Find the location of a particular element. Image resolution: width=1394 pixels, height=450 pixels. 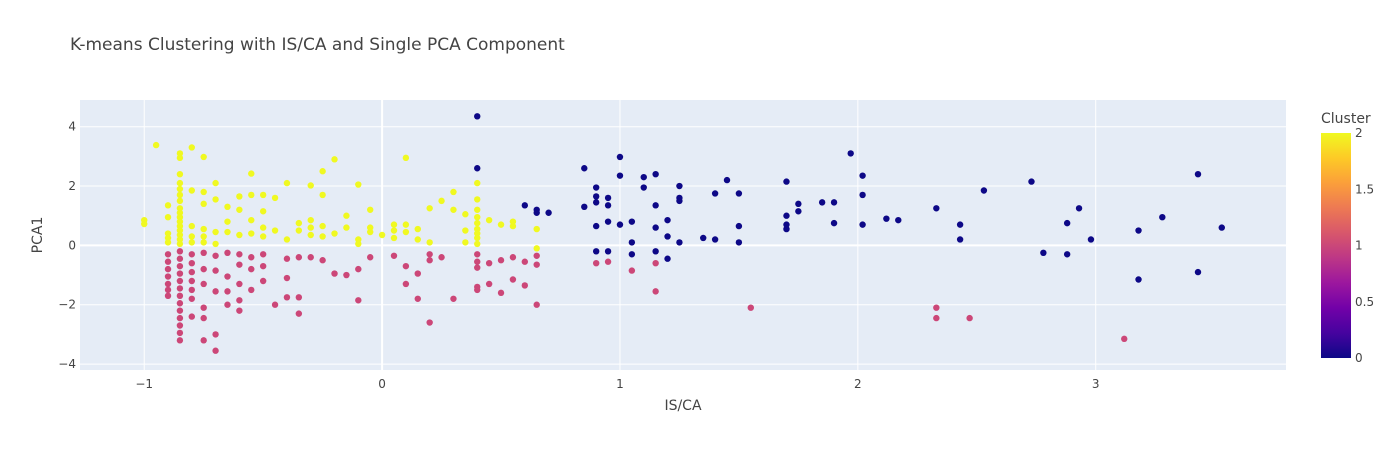

x-tick-label: 1 is located at coordinates (620, 384).